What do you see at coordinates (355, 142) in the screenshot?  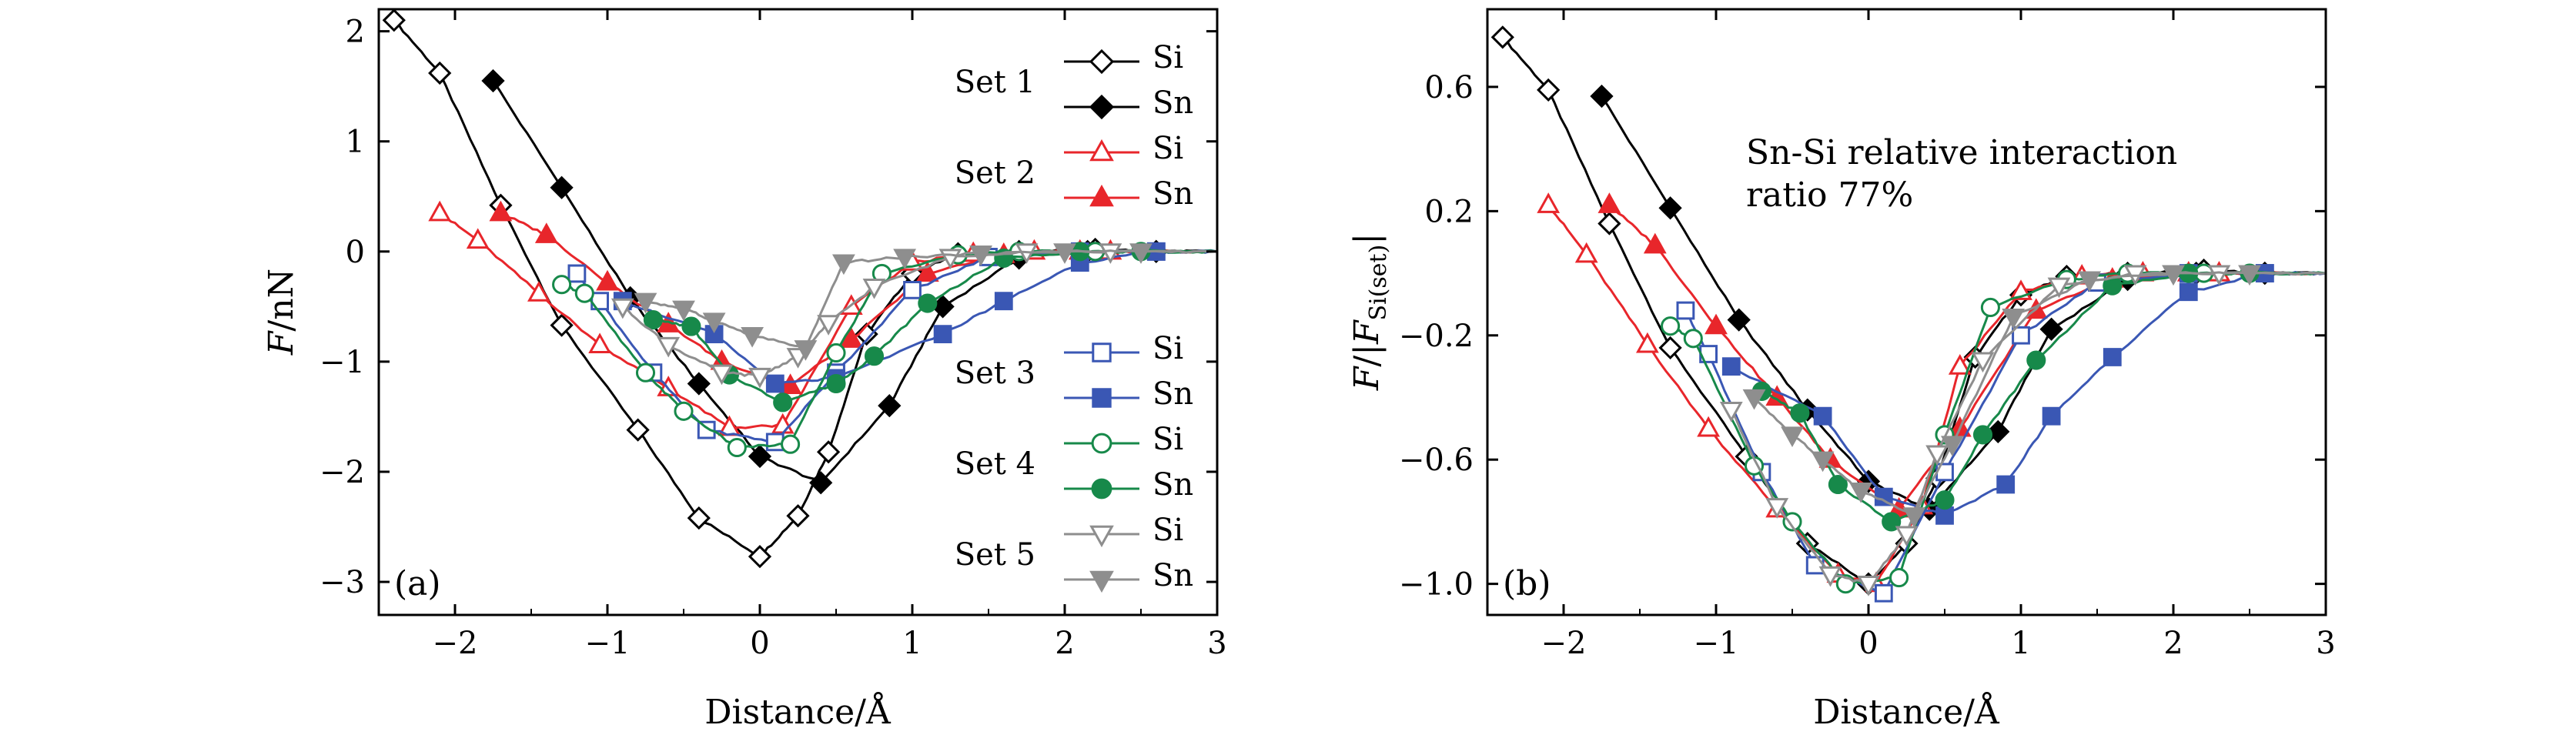 I see `y-tick-label: 1` at bounding box center [355, 142].